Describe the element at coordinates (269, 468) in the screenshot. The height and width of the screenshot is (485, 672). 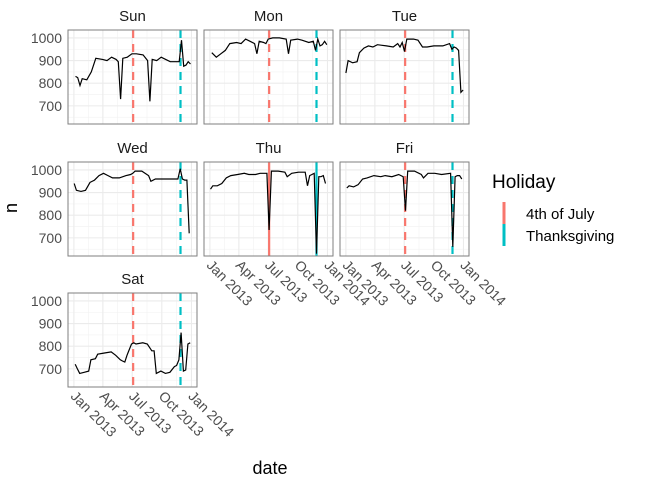
I see `x-axis-title: date` at that location.